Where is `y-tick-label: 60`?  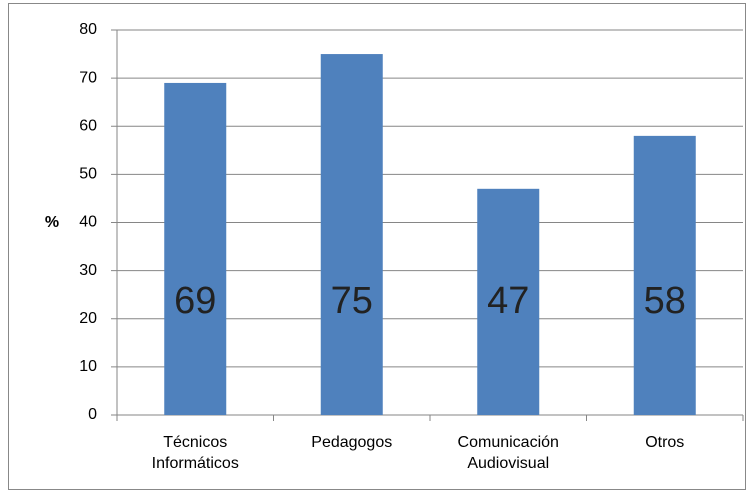 y-tick-label: 60 is located at coordinates (88, 125).